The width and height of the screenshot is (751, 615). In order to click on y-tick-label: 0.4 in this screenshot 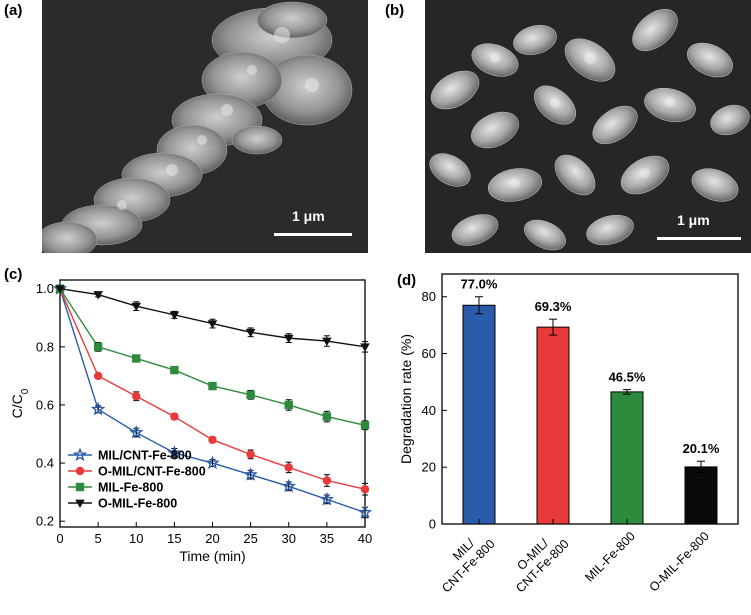, I will do `click(45, 463)`.